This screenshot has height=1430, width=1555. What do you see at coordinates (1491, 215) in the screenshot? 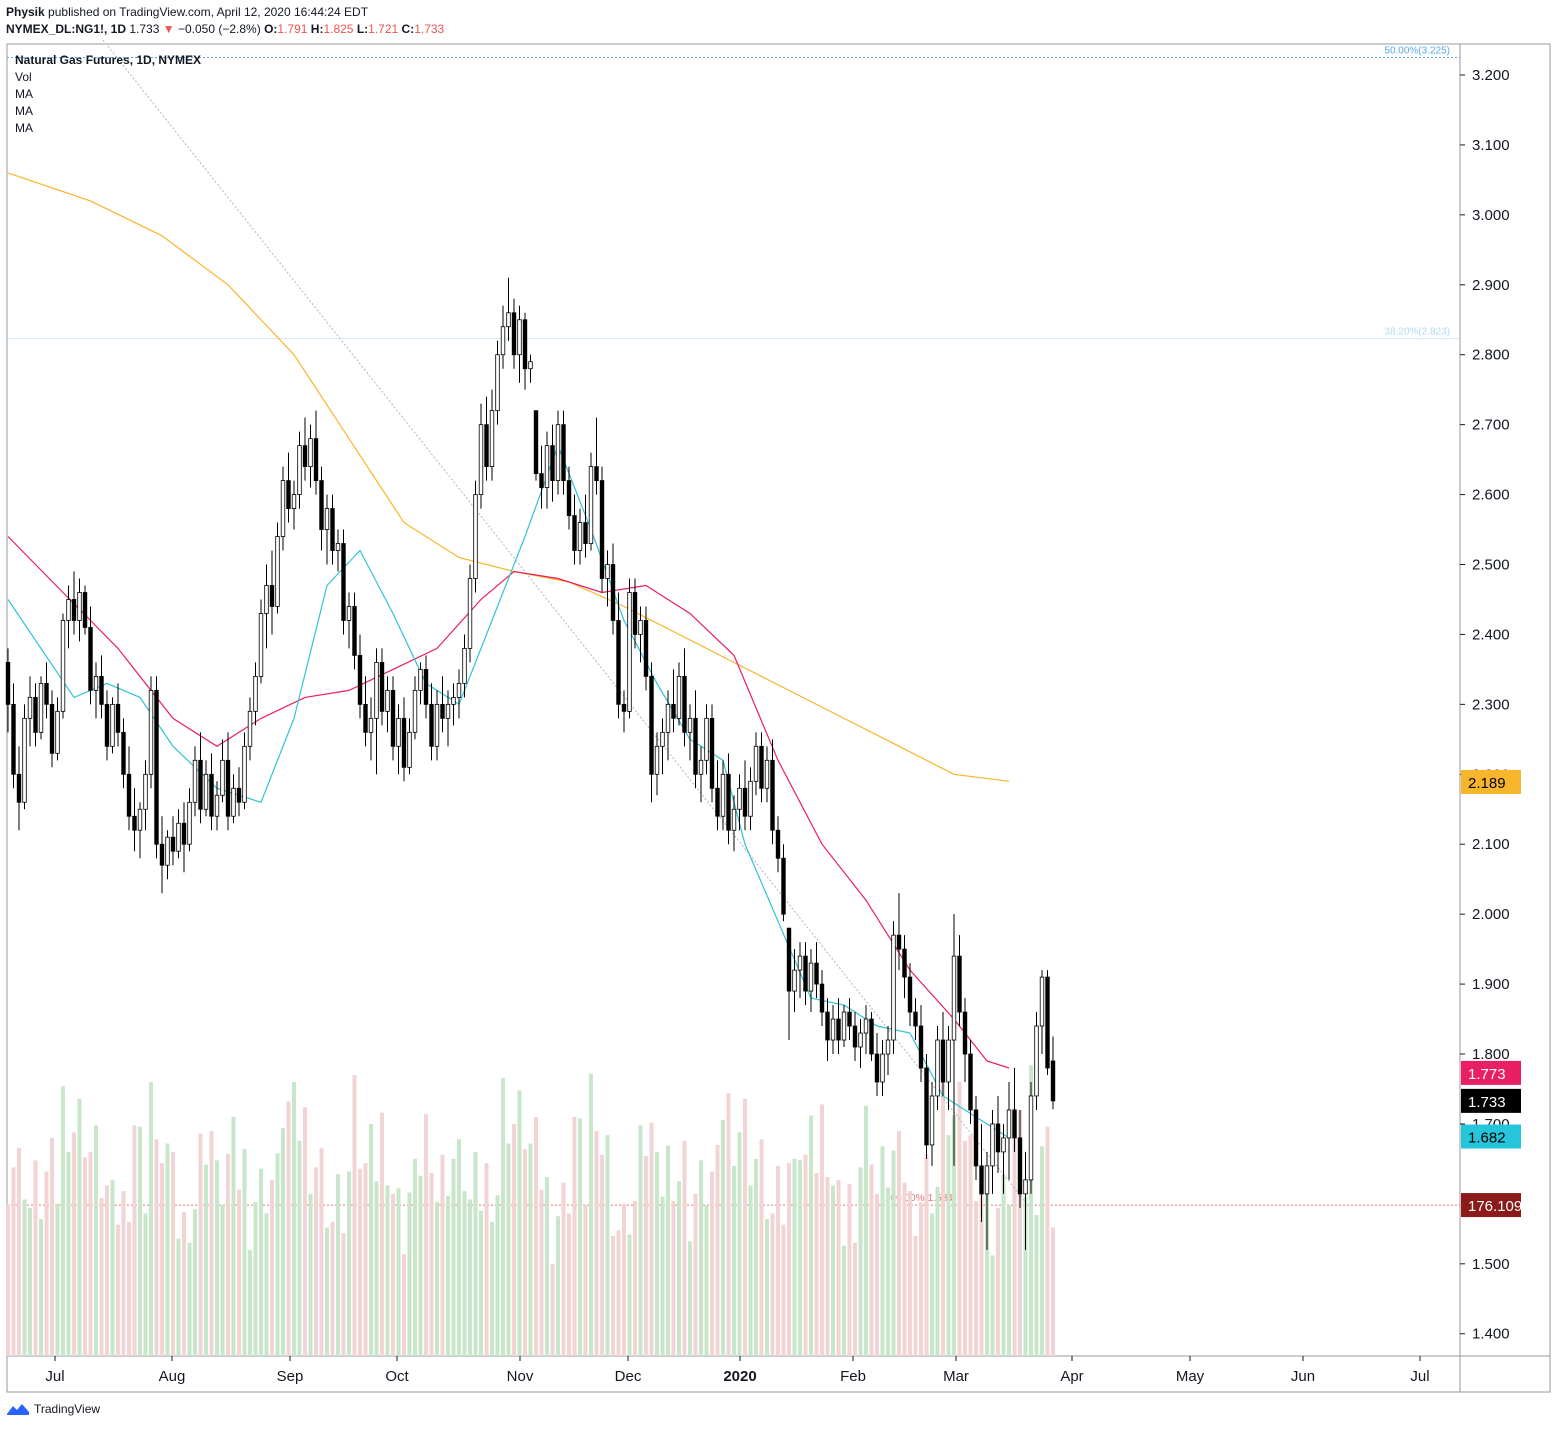
I see `y-tick-label: 3.000` at bounding box center [1491, 215].